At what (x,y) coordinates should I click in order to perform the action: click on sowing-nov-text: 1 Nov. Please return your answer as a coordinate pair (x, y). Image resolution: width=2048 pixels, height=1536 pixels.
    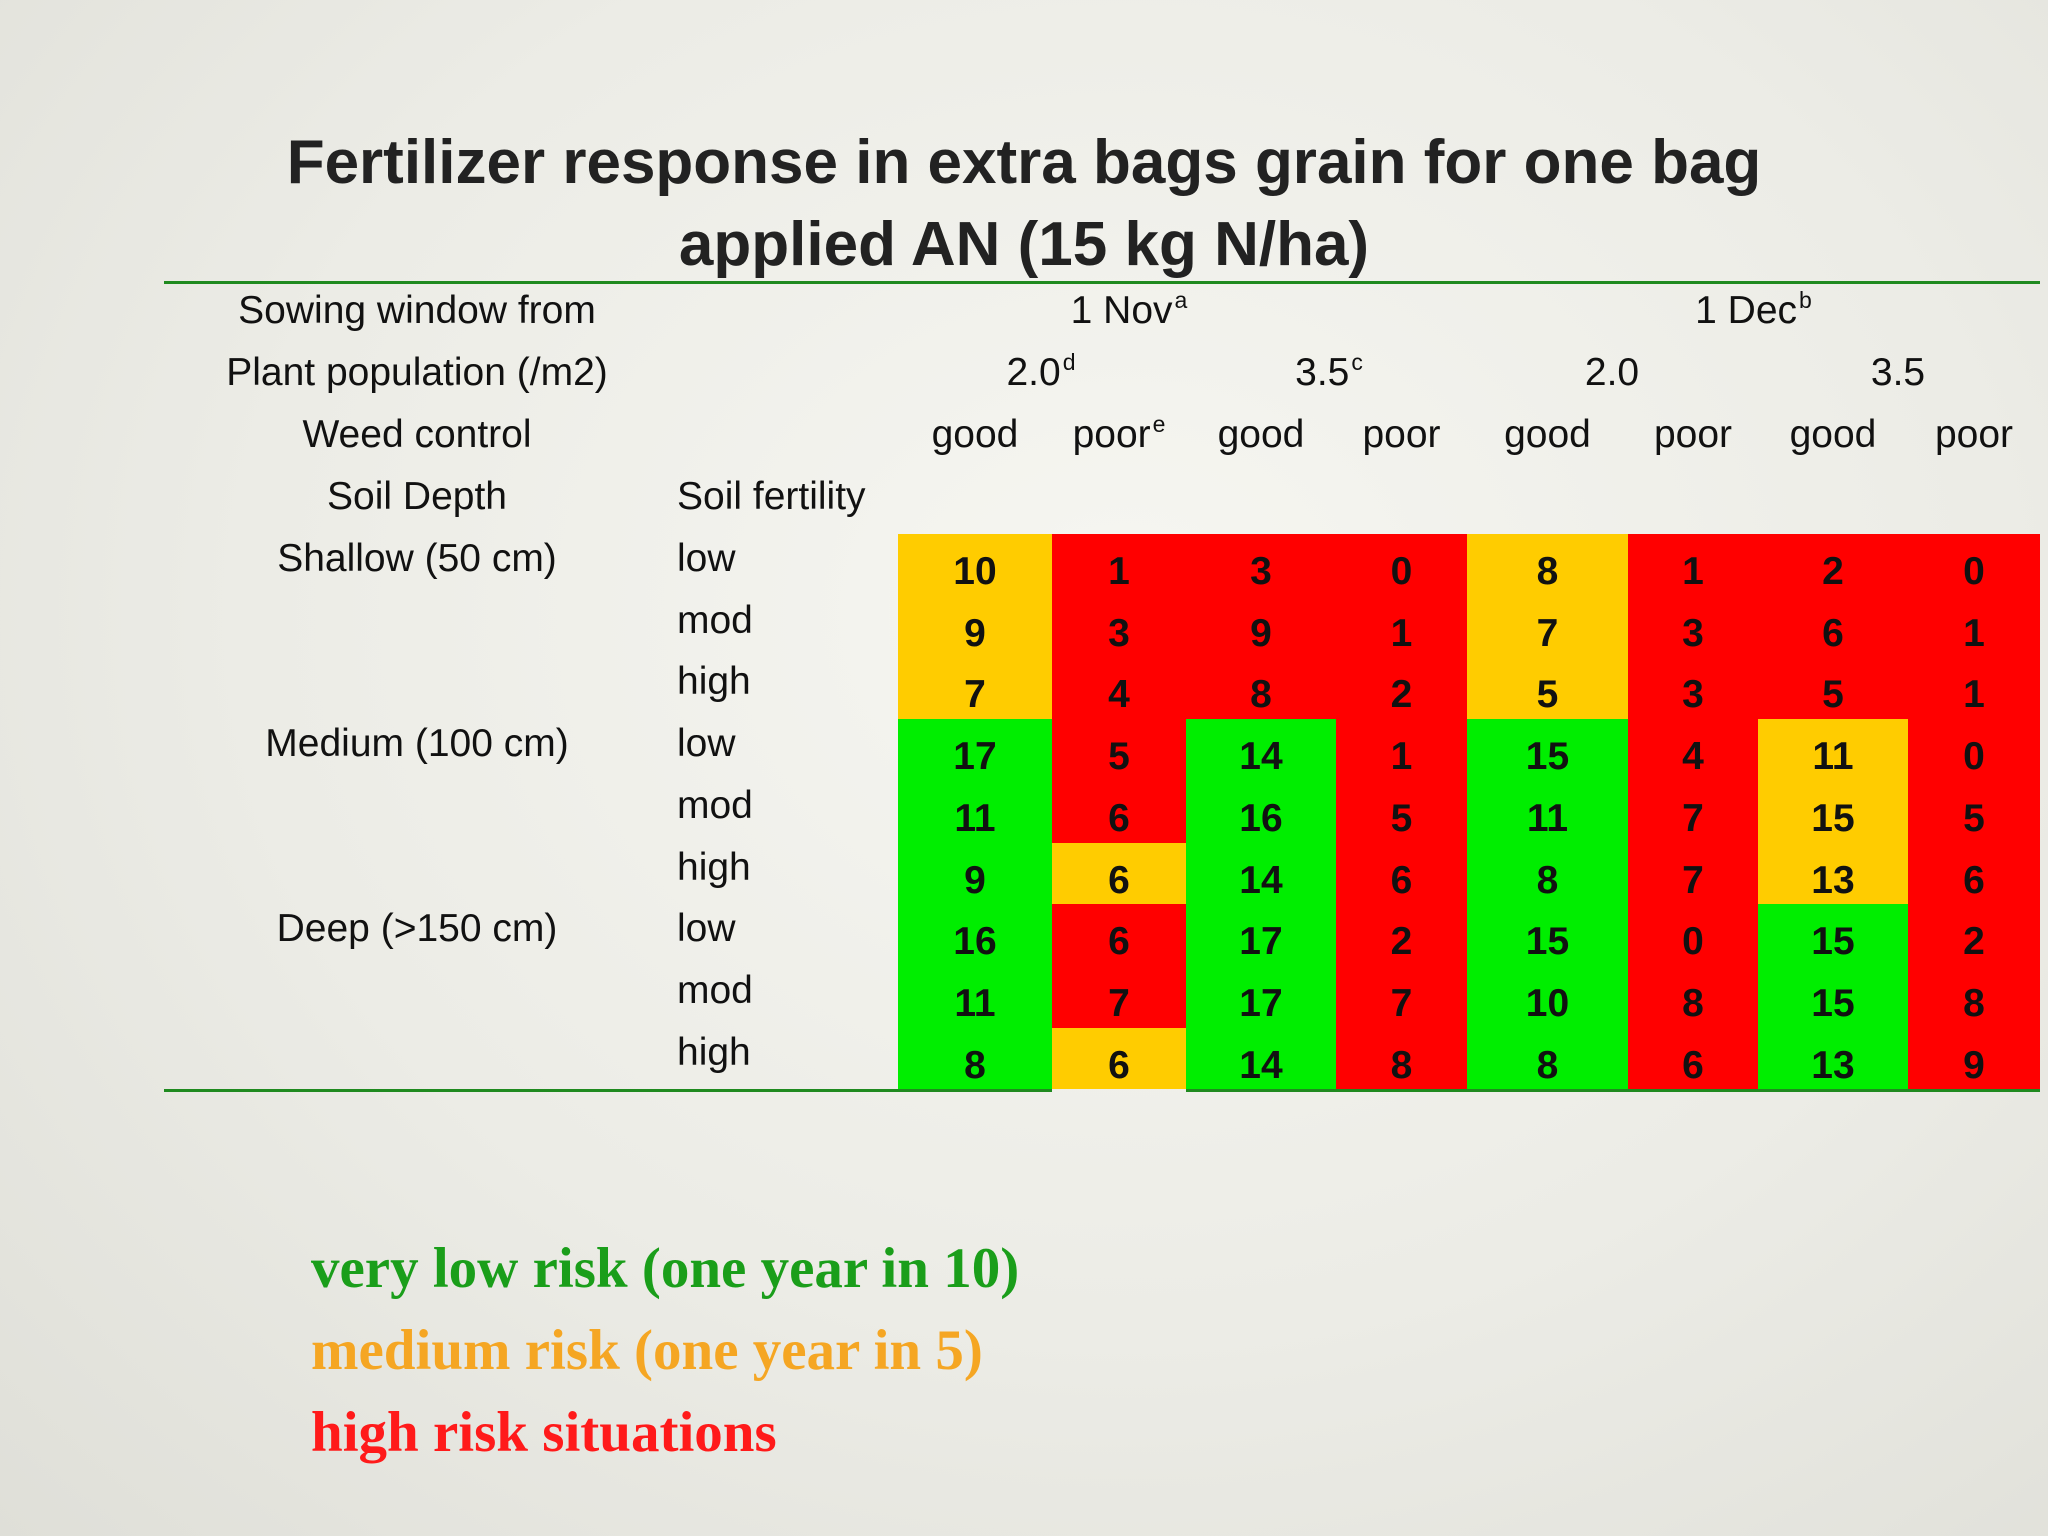
    Looking at the image, I should click on (1121, 310).